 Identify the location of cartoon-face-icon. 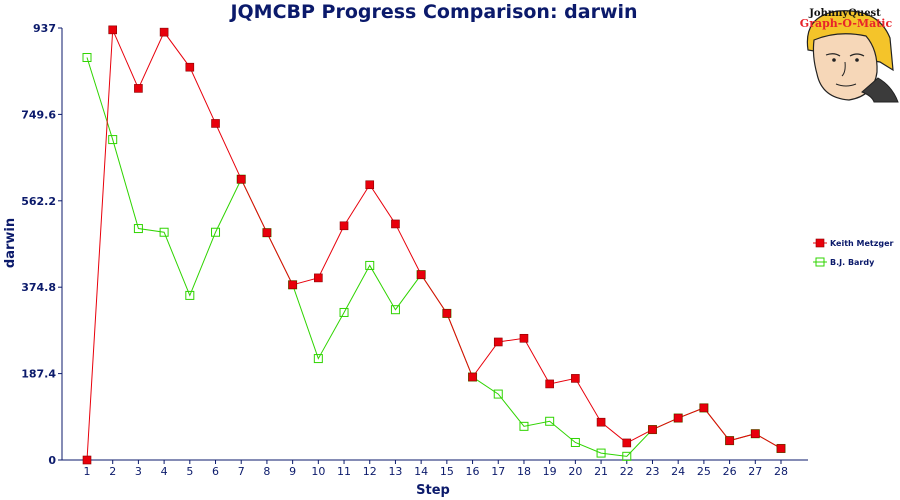
(852, 56).